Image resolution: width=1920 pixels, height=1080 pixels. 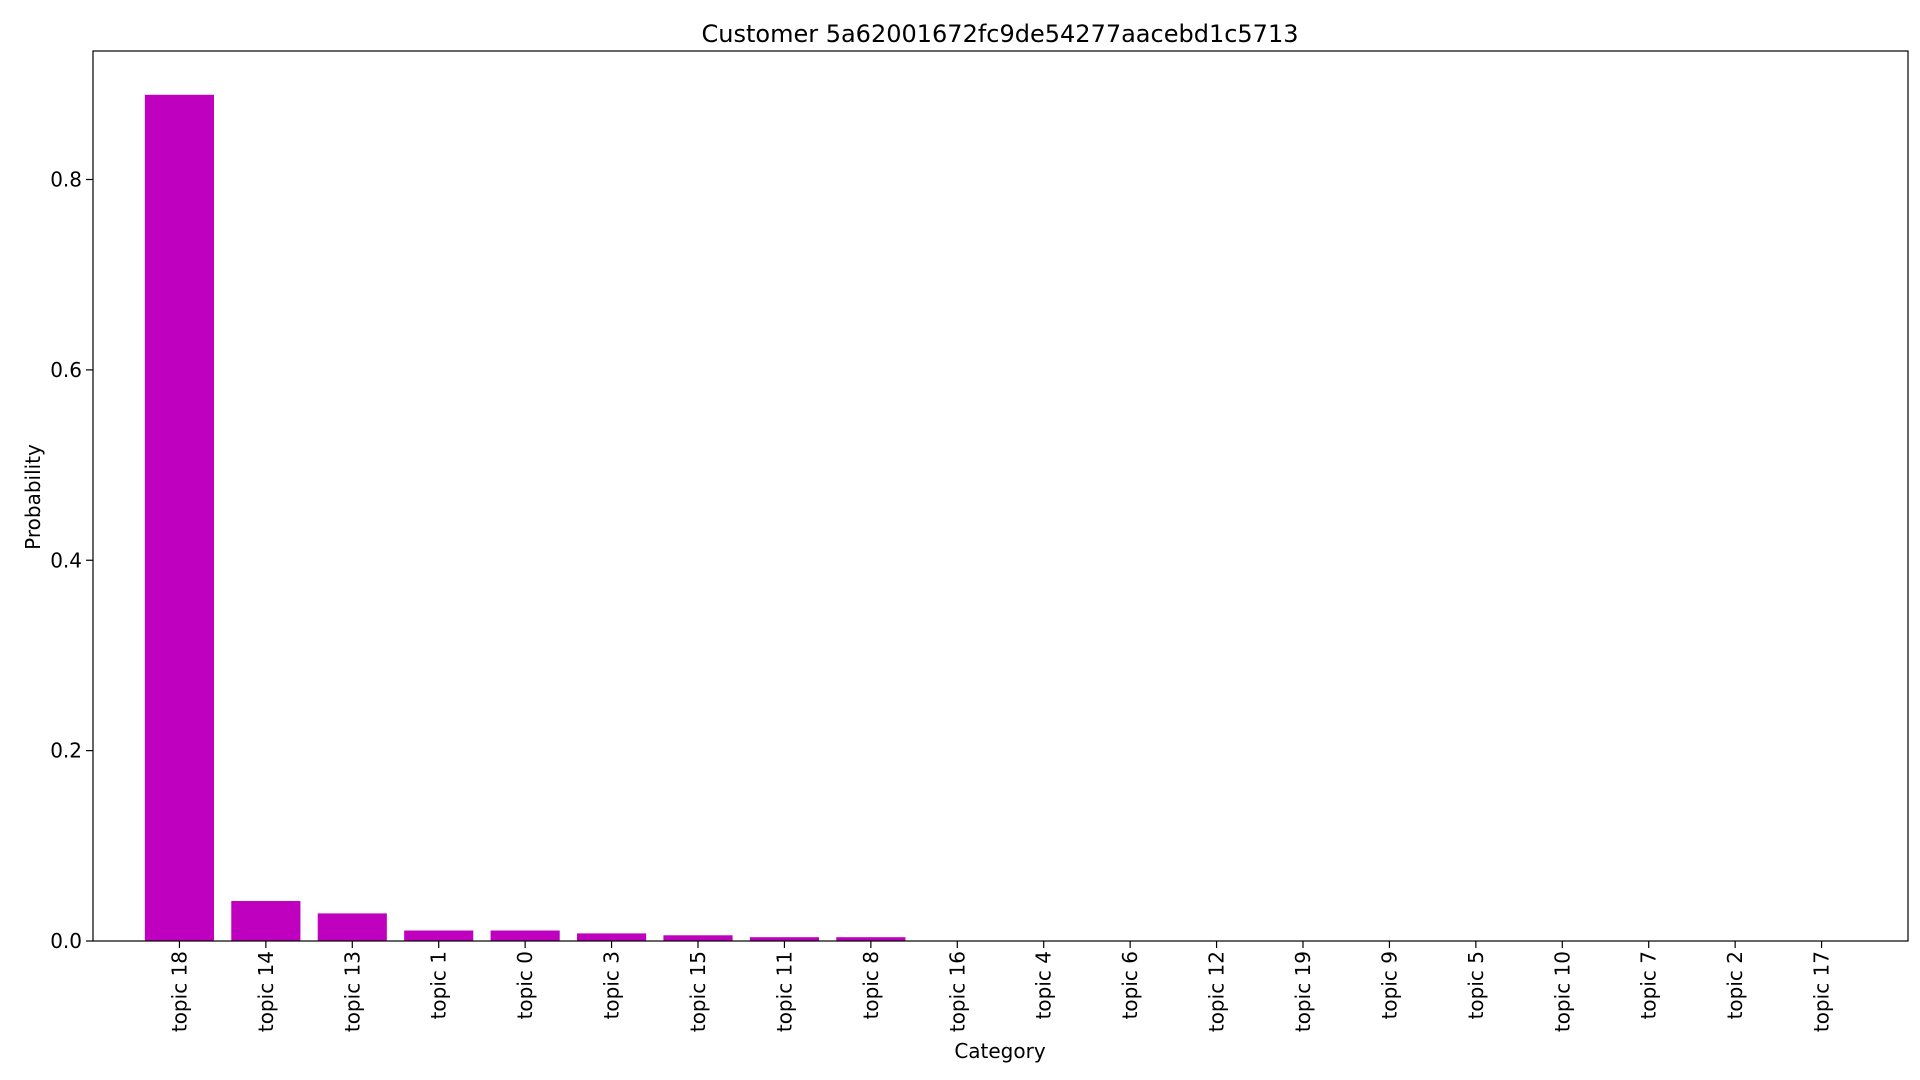 What do you see at coordinates (66, 180) in the screenshot?
I see `y-tick-label: 0.8` at bounding box center [66, 180].